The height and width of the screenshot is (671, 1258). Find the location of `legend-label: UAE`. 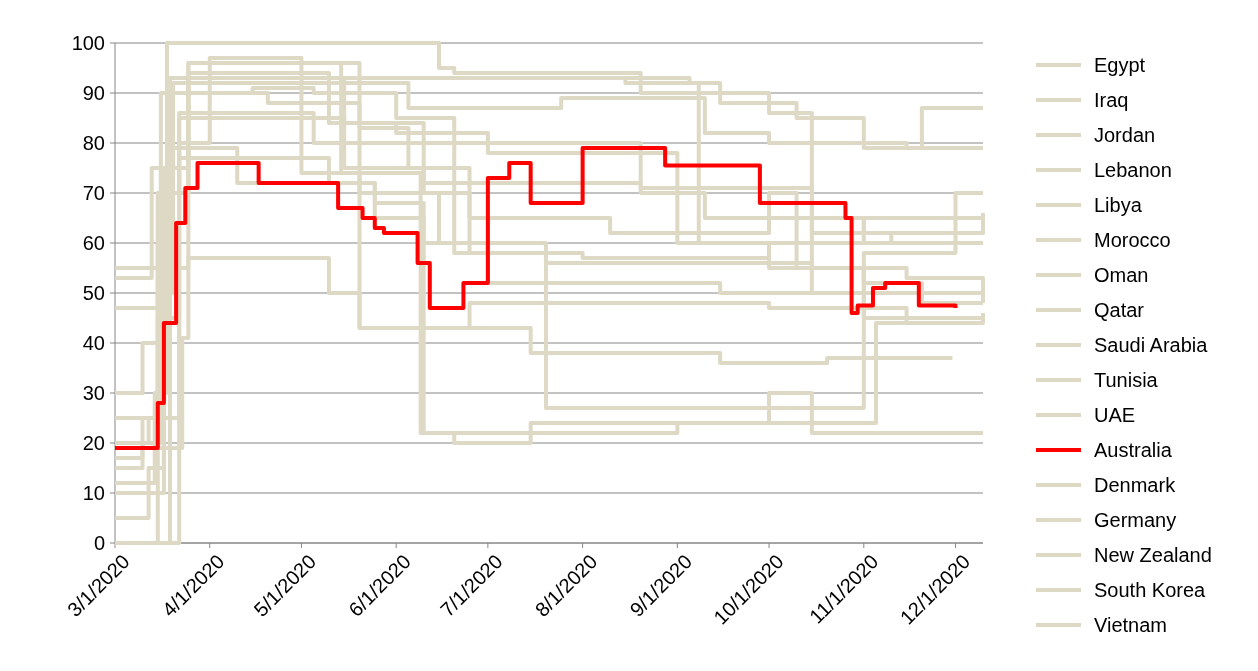

legend-label: UAE is located at coordinates (1115, 415).